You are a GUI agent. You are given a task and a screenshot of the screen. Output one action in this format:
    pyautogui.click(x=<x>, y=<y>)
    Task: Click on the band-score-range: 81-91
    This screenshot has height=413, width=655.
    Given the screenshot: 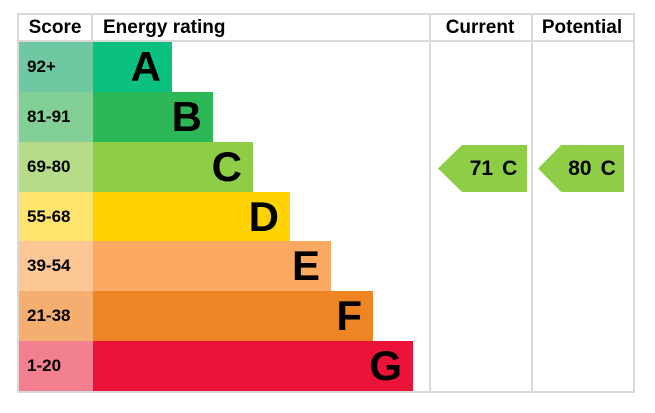 What is the action you would take?
    pyautogui.click(x=56, y=116)
    